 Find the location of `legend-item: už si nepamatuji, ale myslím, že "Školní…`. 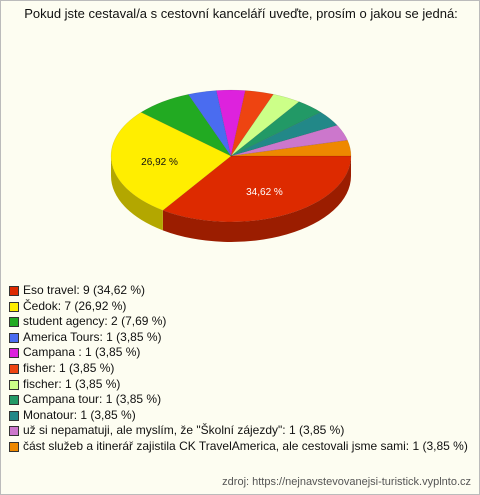

legend-item: už si nepamatuji, ale myslím, že "Školní… is located at coordinates (239, 431).